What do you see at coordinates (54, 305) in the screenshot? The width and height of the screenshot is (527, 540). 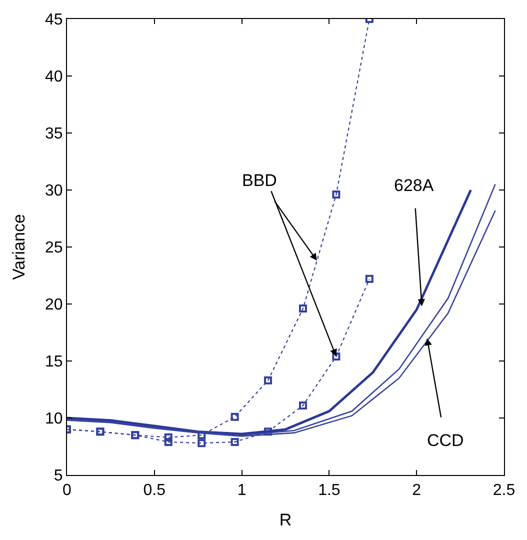 I see `y-tick-label: 20` at bounding box center [54, 305].